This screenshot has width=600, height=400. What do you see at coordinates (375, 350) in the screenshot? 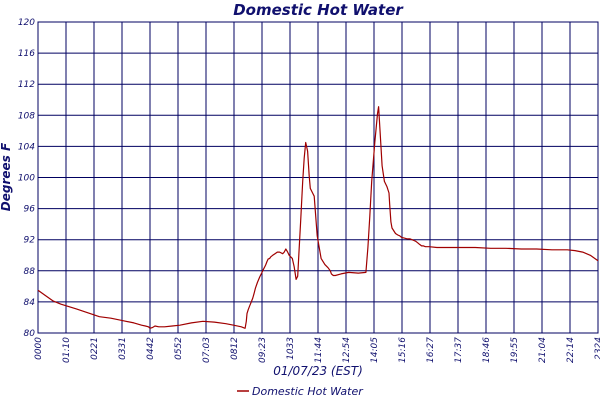
I see `x-tick-label: 14:05` at bounding box center [375, 350].